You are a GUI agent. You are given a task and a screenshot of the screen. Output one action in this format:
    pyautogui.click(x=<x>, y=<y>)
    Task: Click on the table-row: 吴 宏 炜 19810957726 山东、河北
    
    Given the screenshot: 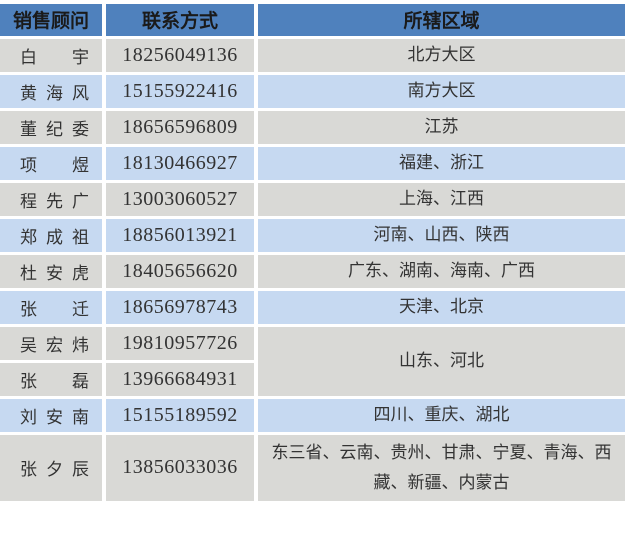 What is the action you would take?
    pyautogui.click(x=312, y=360)
    